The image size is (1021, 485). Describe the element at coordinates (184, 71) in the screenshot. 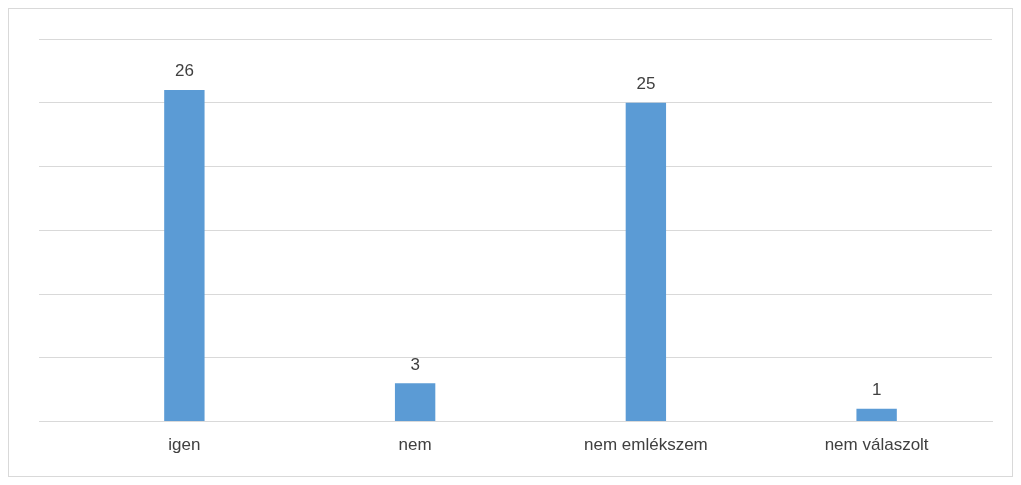

I see `data-label: 26` at that location.